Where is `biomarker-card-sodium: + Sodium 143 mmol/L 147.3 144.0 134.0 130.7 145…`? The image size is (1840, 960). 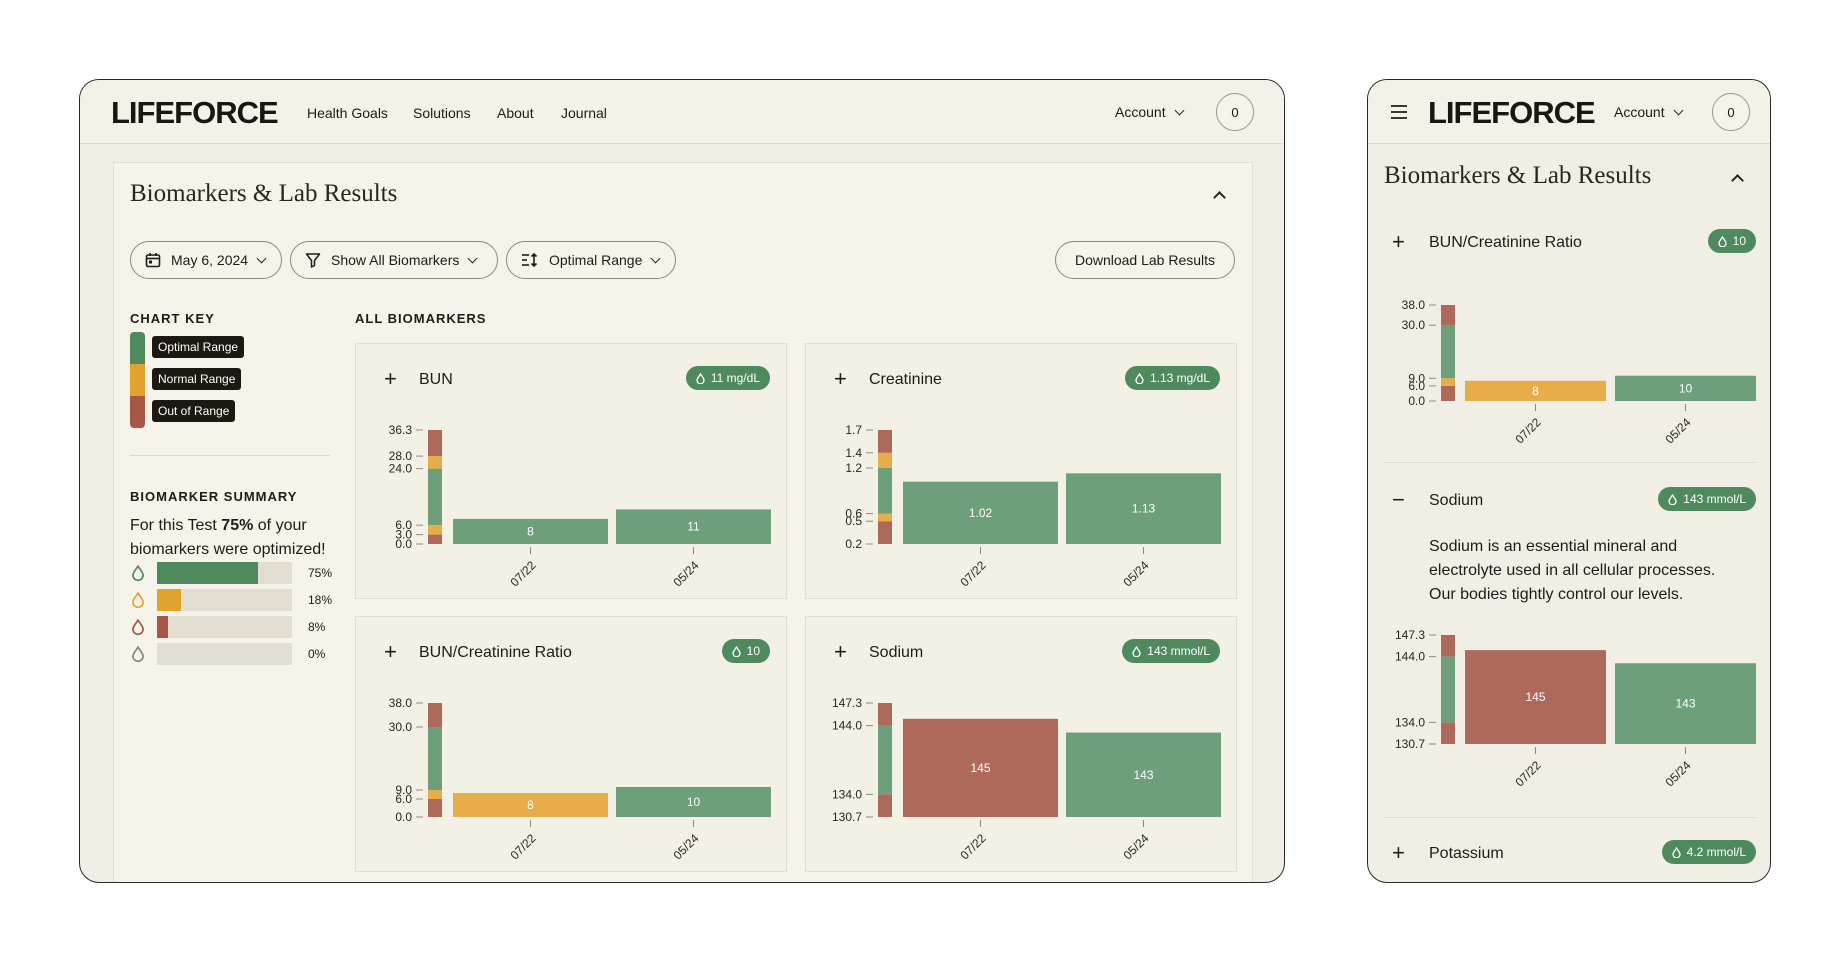
biomarker-card-sodium: + Sodium 143 mmol/L 147.3 144.0 134.0 130.7 145… is located at coordinates (1021, 744).